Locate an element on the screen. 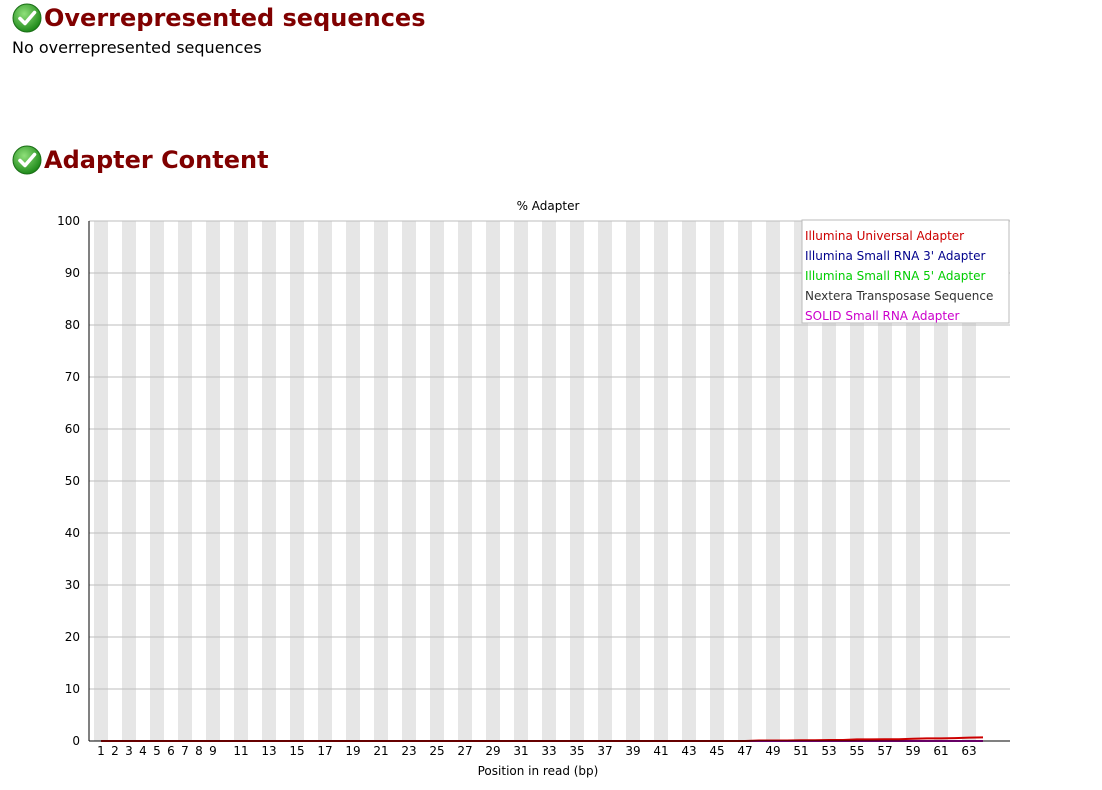 The height and width of the screenshot is (790, 1102). adapter-content-heading: Adapter Content is located at coordinates (140, 160).